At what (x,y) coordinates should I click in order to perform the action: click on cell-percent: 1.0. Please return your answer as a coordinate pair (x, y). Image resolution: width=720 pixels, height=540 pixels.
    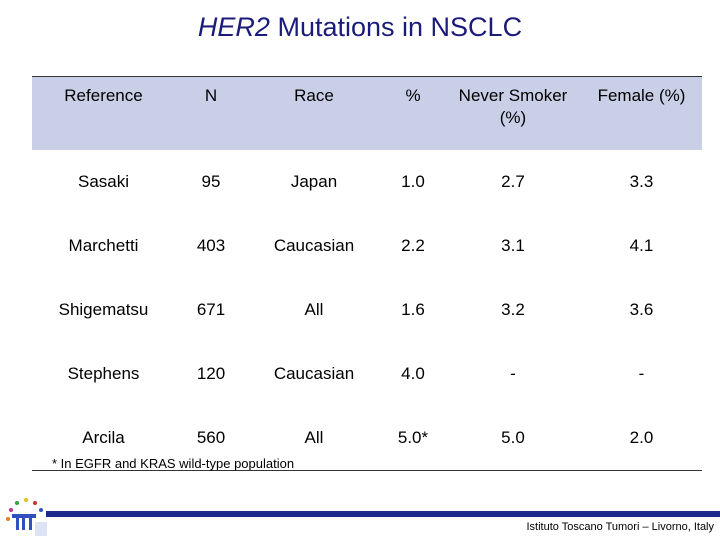
    Looking at the image, I should click on (413, 181).